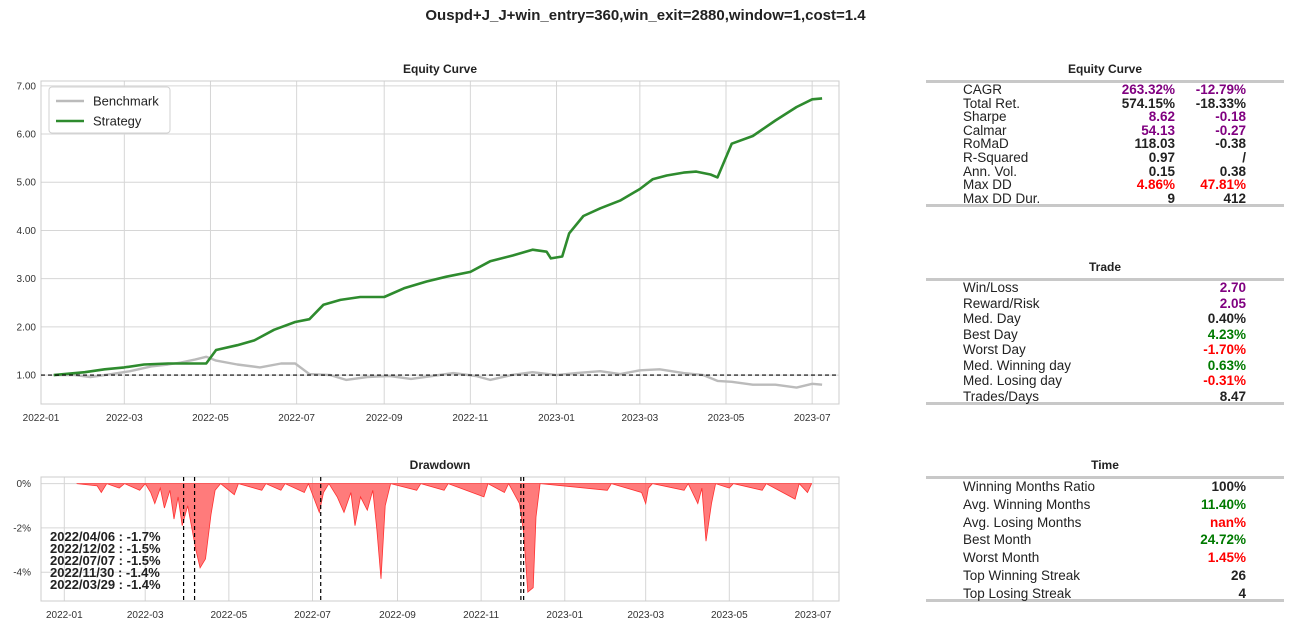  What do you see at coordinates (726, 418) in the screenshot?
I see `x-tick-label: 2023-05` at bounding box center [726, 418].